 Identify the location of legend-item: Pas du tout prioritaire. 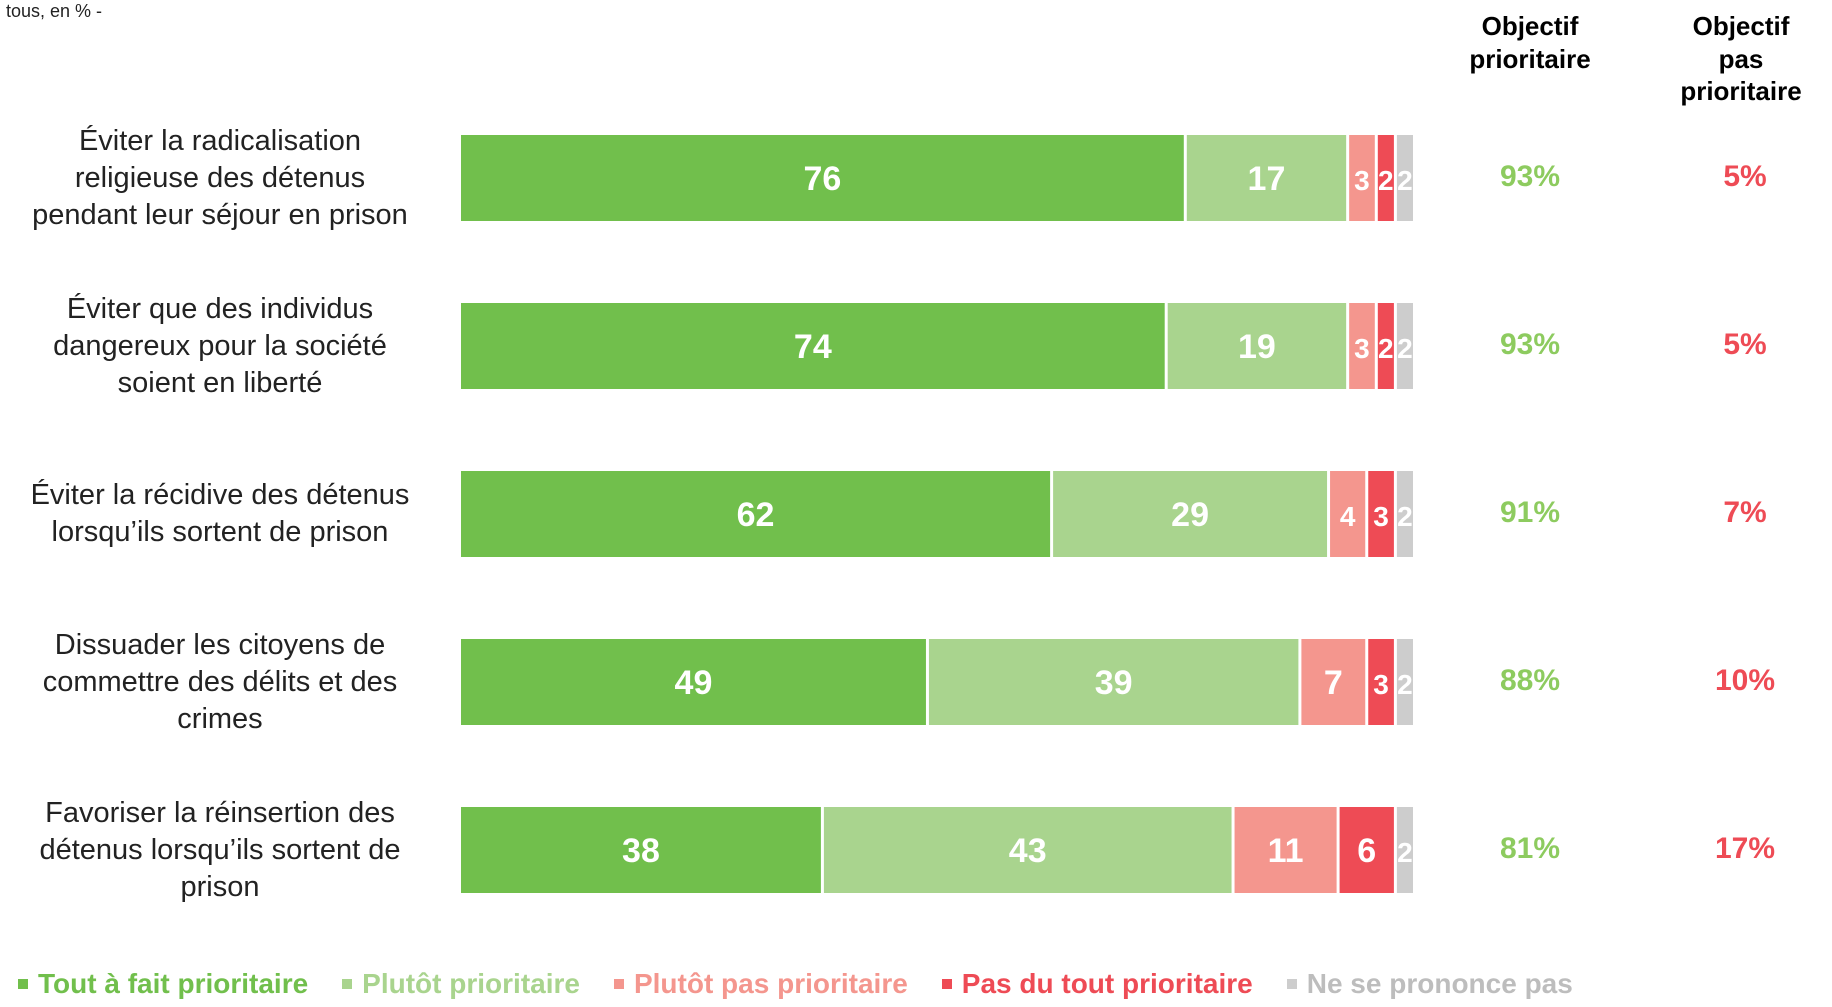
(1097, 984).